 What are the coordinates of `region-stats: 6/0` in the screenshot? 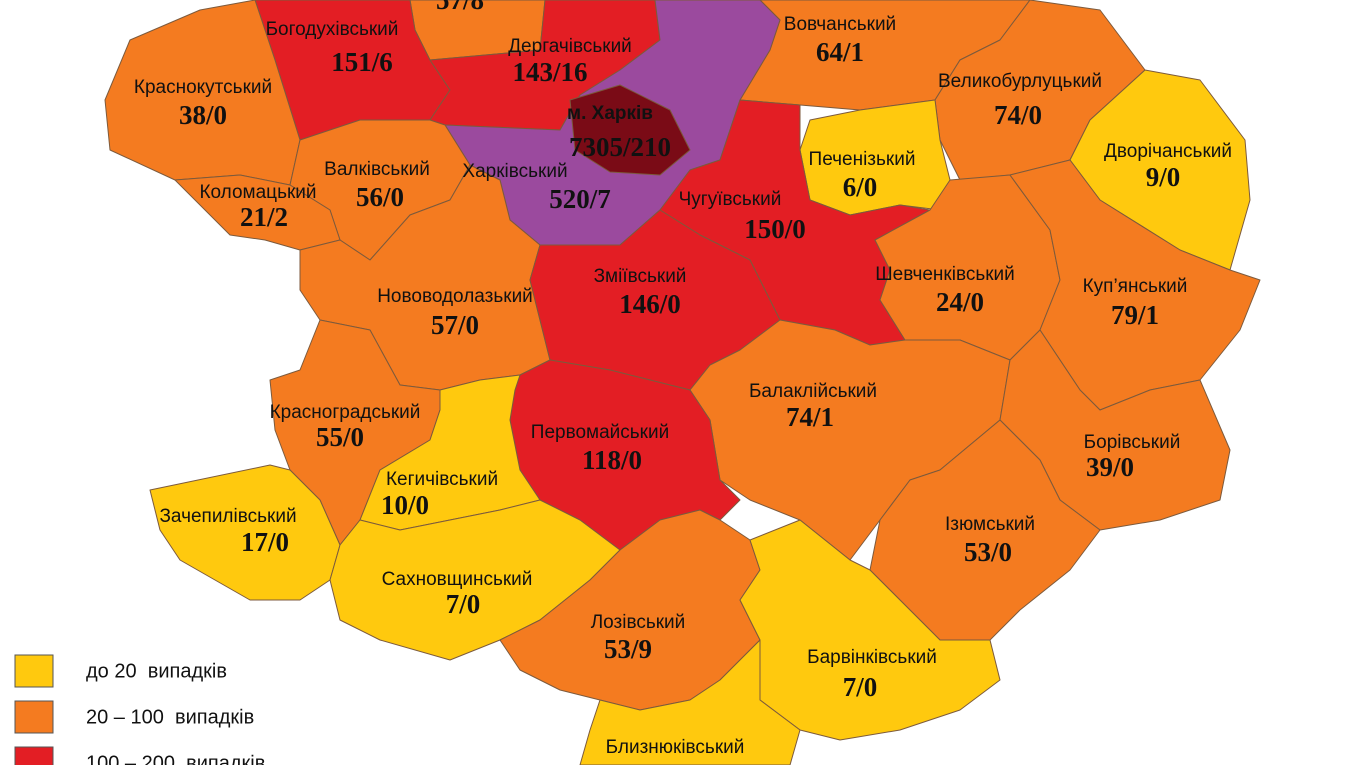 It's located at (860, 187).